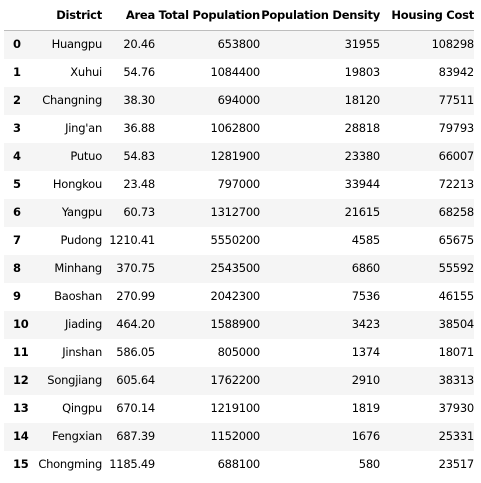 This screenshot has width=481, height=483. What do you see at coordinates (427, 16) in the screenshot?
I see `column-header-housing-cost: Housing Cost` at bounding box center [427, 16].